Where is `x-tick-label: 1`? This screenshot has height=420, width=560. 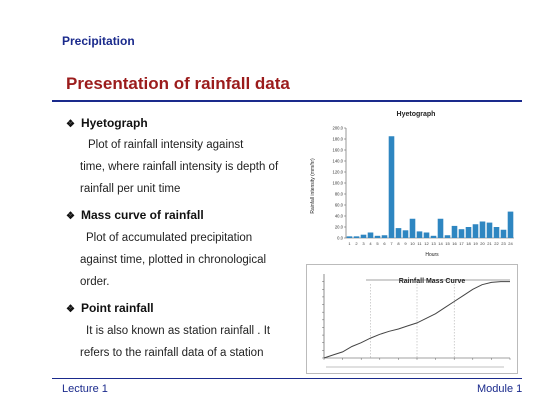 x-tick-label: 1 is located at coordinates (349, 243).